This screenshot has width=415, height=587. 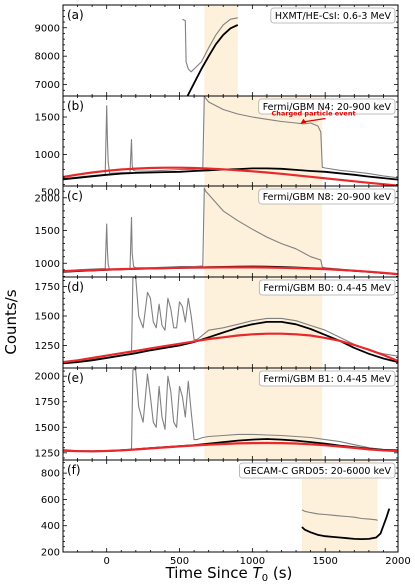 I want to click on y-tick-label: 600, so click(x=50, y=500).